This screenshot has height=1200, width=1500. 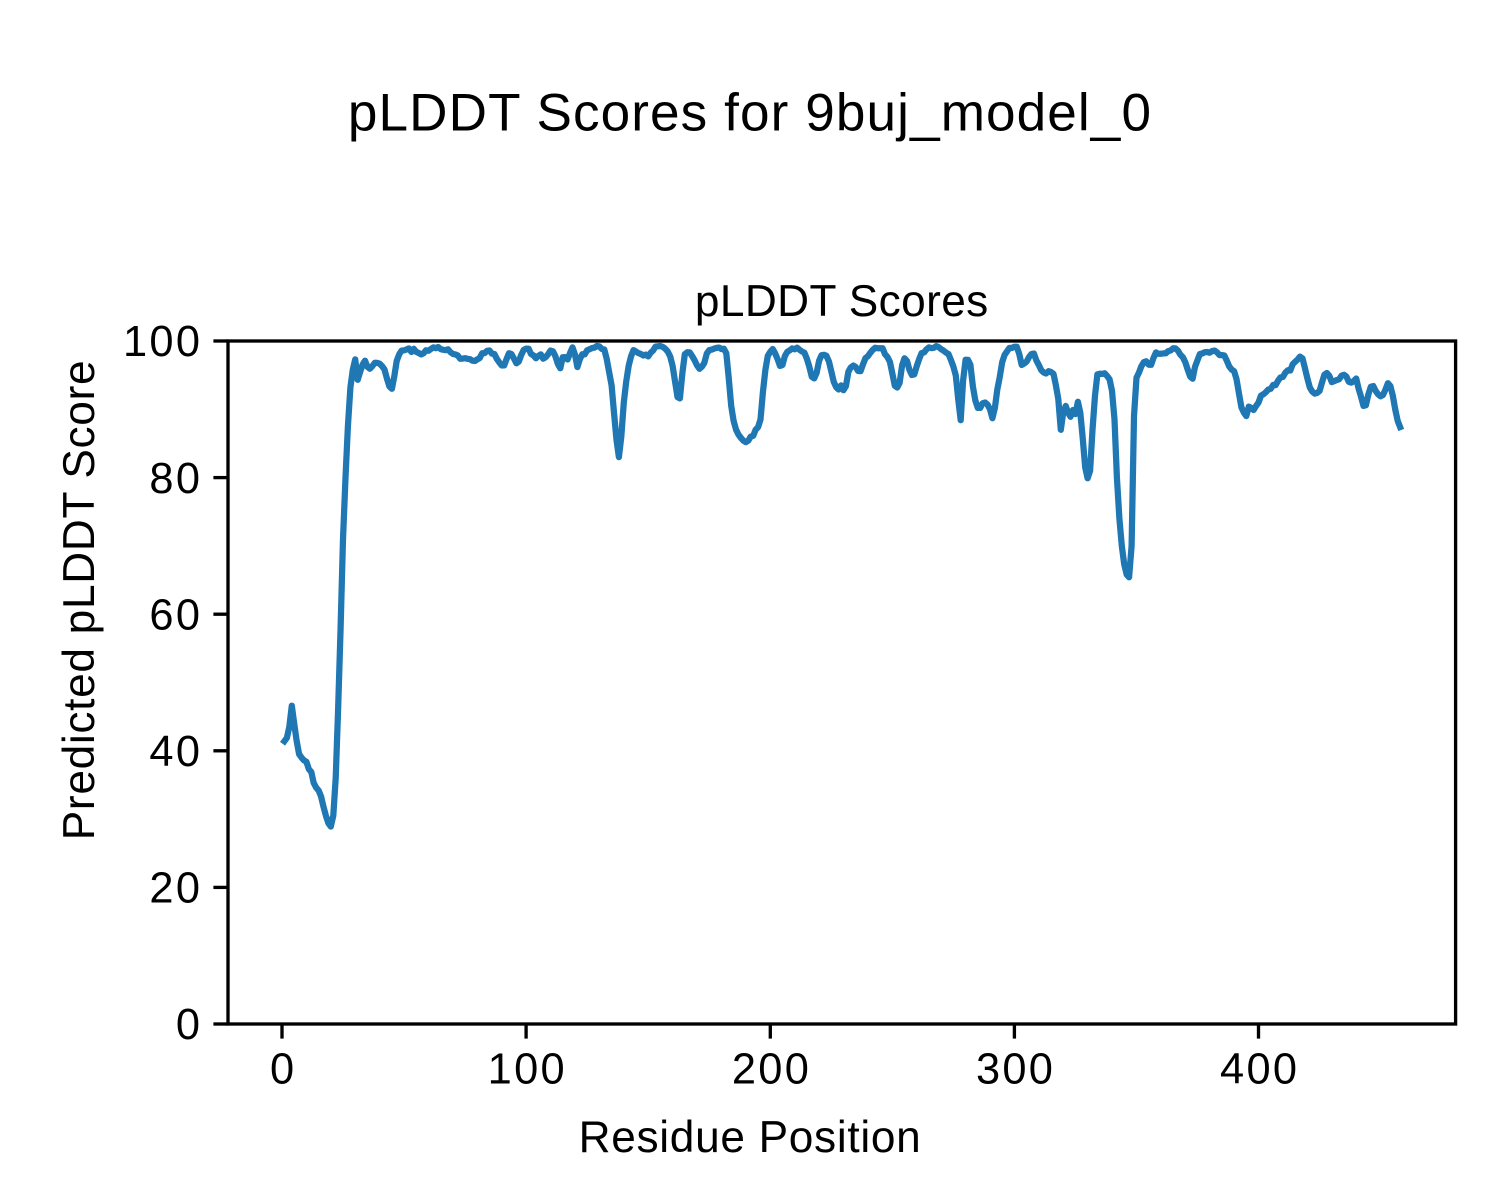 What do you see at coordinates (771, 1070) in the screenshot?
I see `svg-text: 200` at bounding box center [771, 1070].